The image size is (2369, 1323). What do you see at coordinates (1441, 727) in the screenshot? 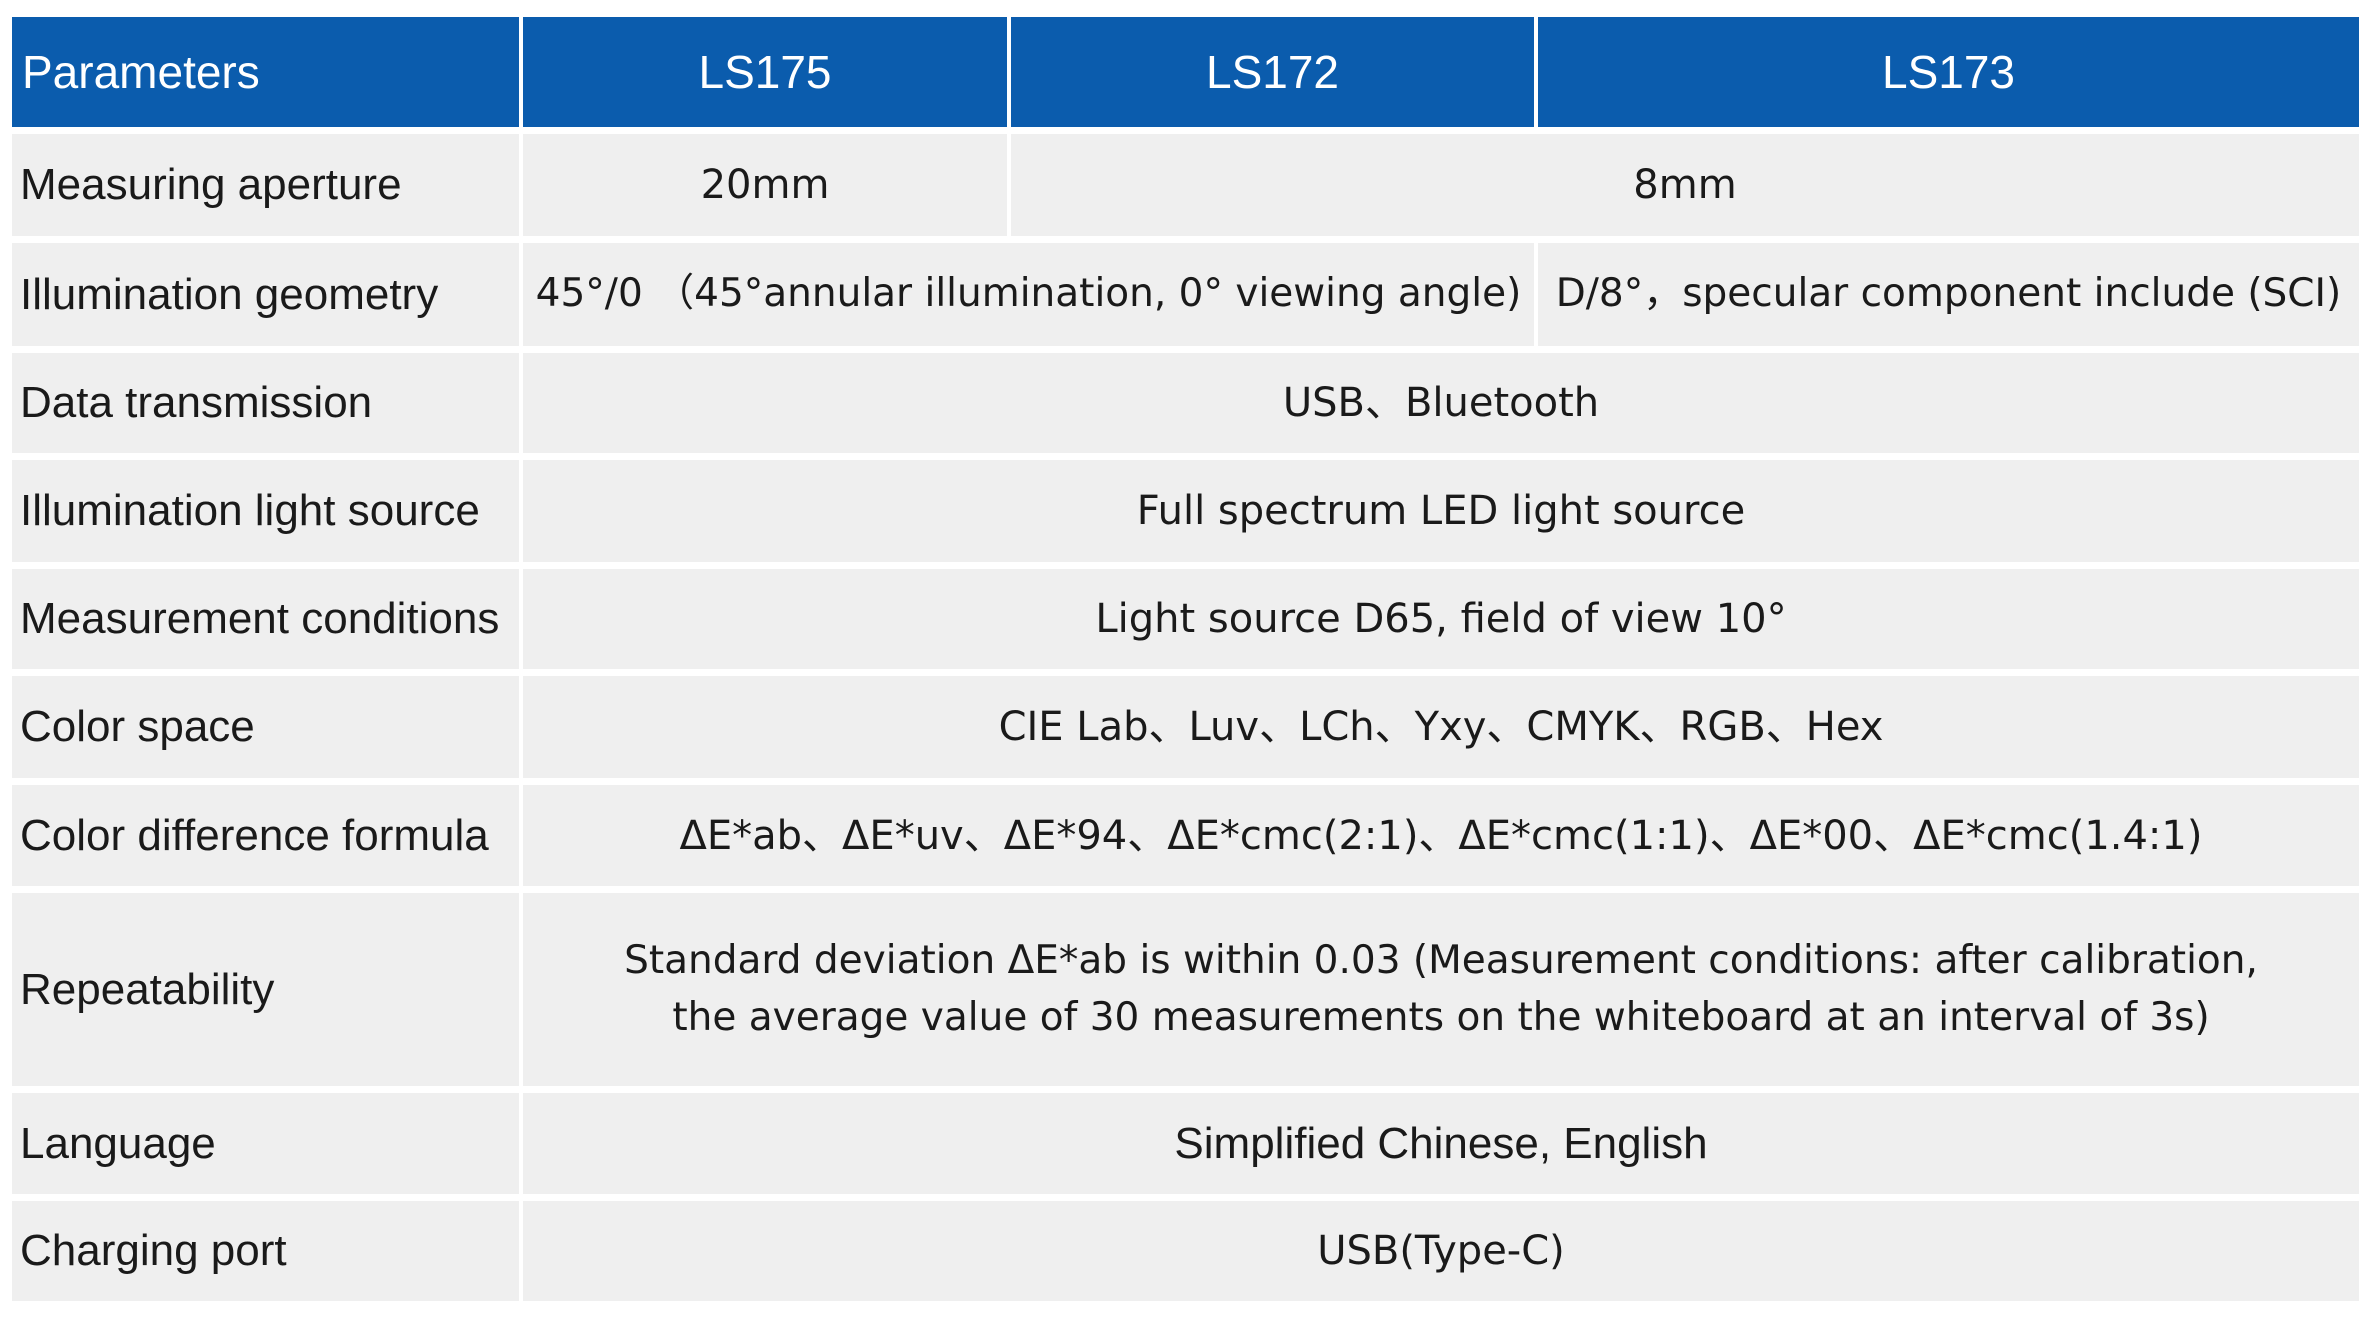
I see `cell: CIE Lab、Luv、LCh、Yxy、CMYK、RGB、Hex` at bounding box center [1441, 727].